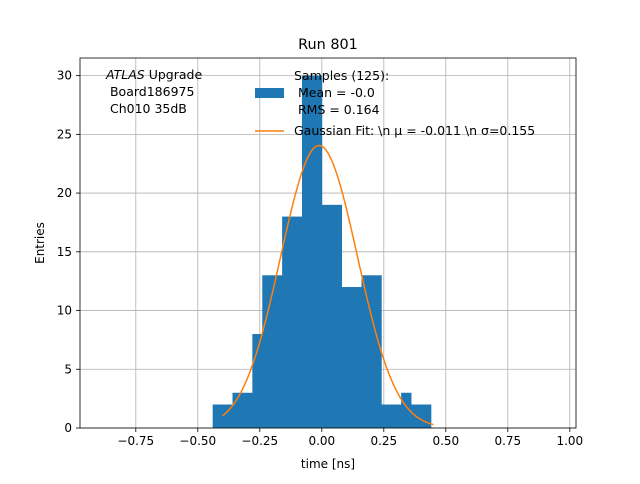 Image resolution: width=640 pixels, height=484 pixels. What do you see at coordinates (414, 130) in the screenshot?
I see `legend-label-fit: Gaussian Fit: \n μ = -0.011 \n σ=0.155` at bounding box center [414, 130].